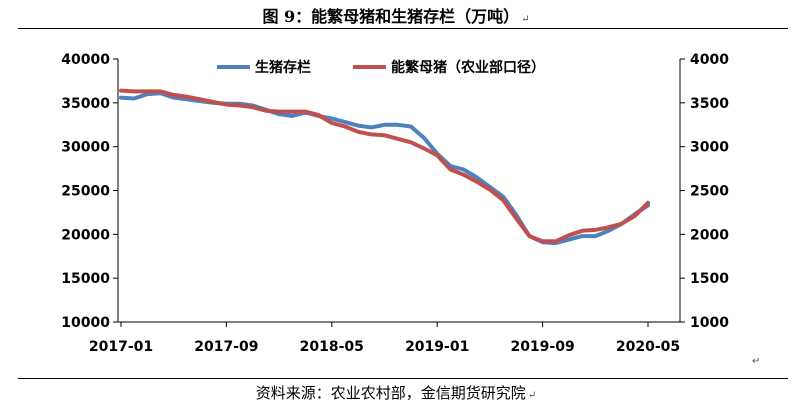  I want to click on chart-title: 图 9：能繁母猪和生猪存栏（万吨） ↵, so click(396, 15).